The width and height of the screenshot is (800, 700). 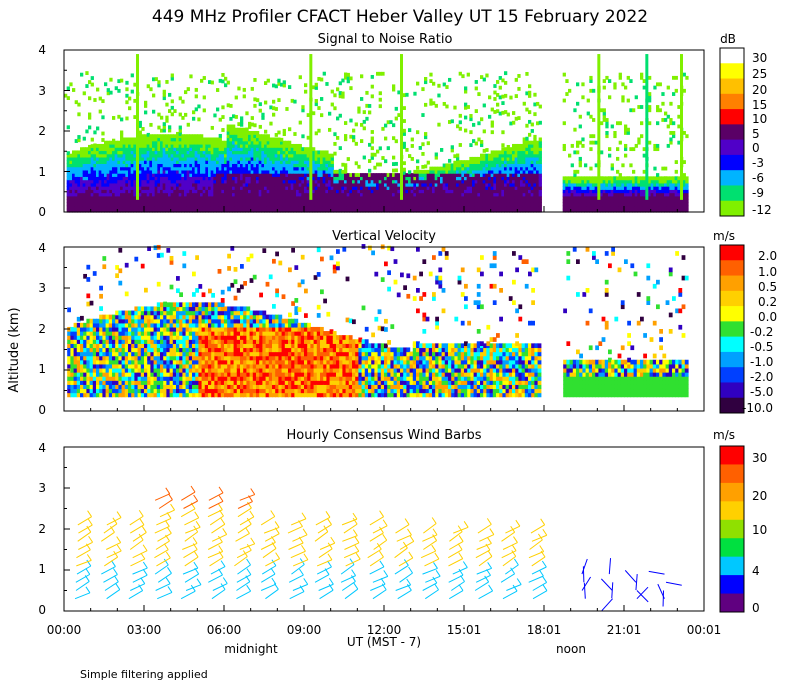 What do you see at coordinates (759, 58) in the screenshot?
I see `colorbar-label: 30` at bounding box center [759, 58].